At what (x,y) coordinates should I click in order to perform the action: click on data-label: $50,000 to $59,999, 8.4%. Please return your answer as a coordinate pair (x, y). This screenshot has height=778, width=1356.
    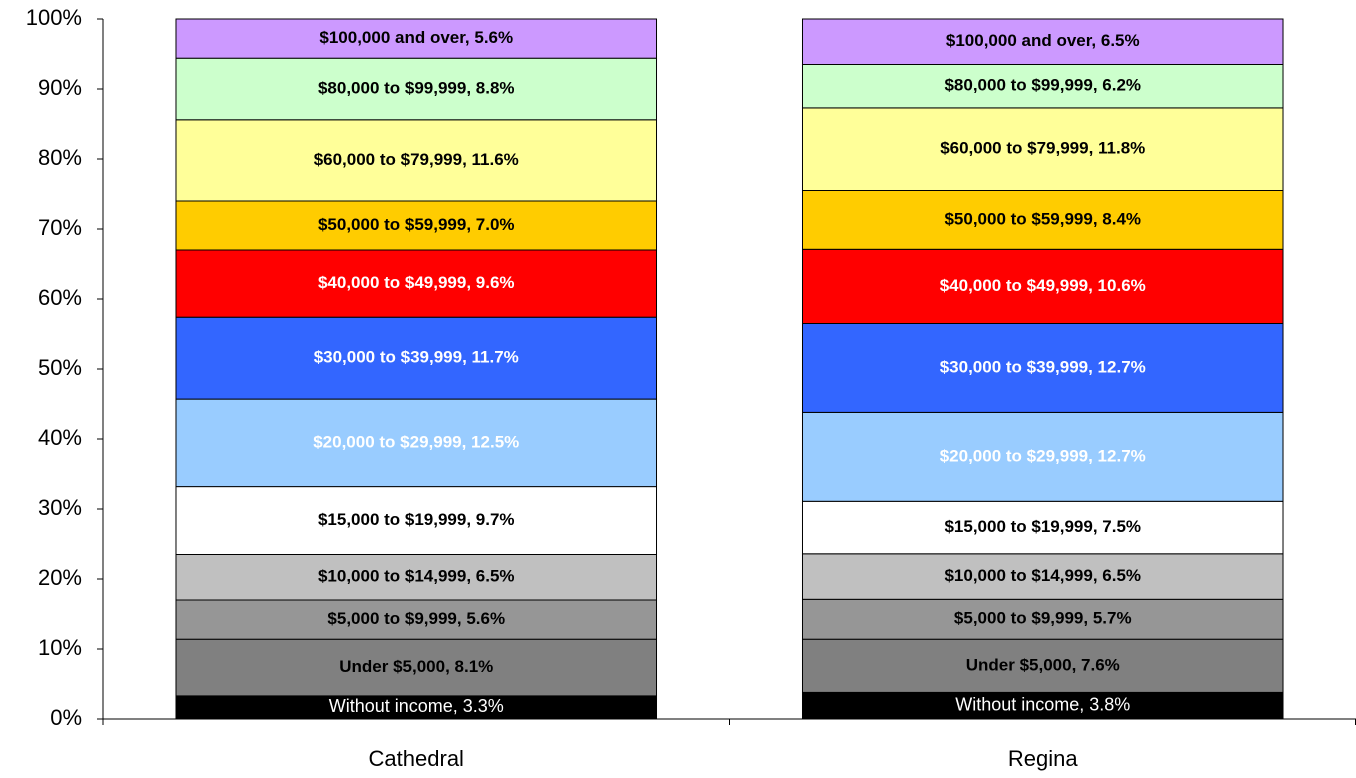
    Looking at the image, I should click on (1042, 218).